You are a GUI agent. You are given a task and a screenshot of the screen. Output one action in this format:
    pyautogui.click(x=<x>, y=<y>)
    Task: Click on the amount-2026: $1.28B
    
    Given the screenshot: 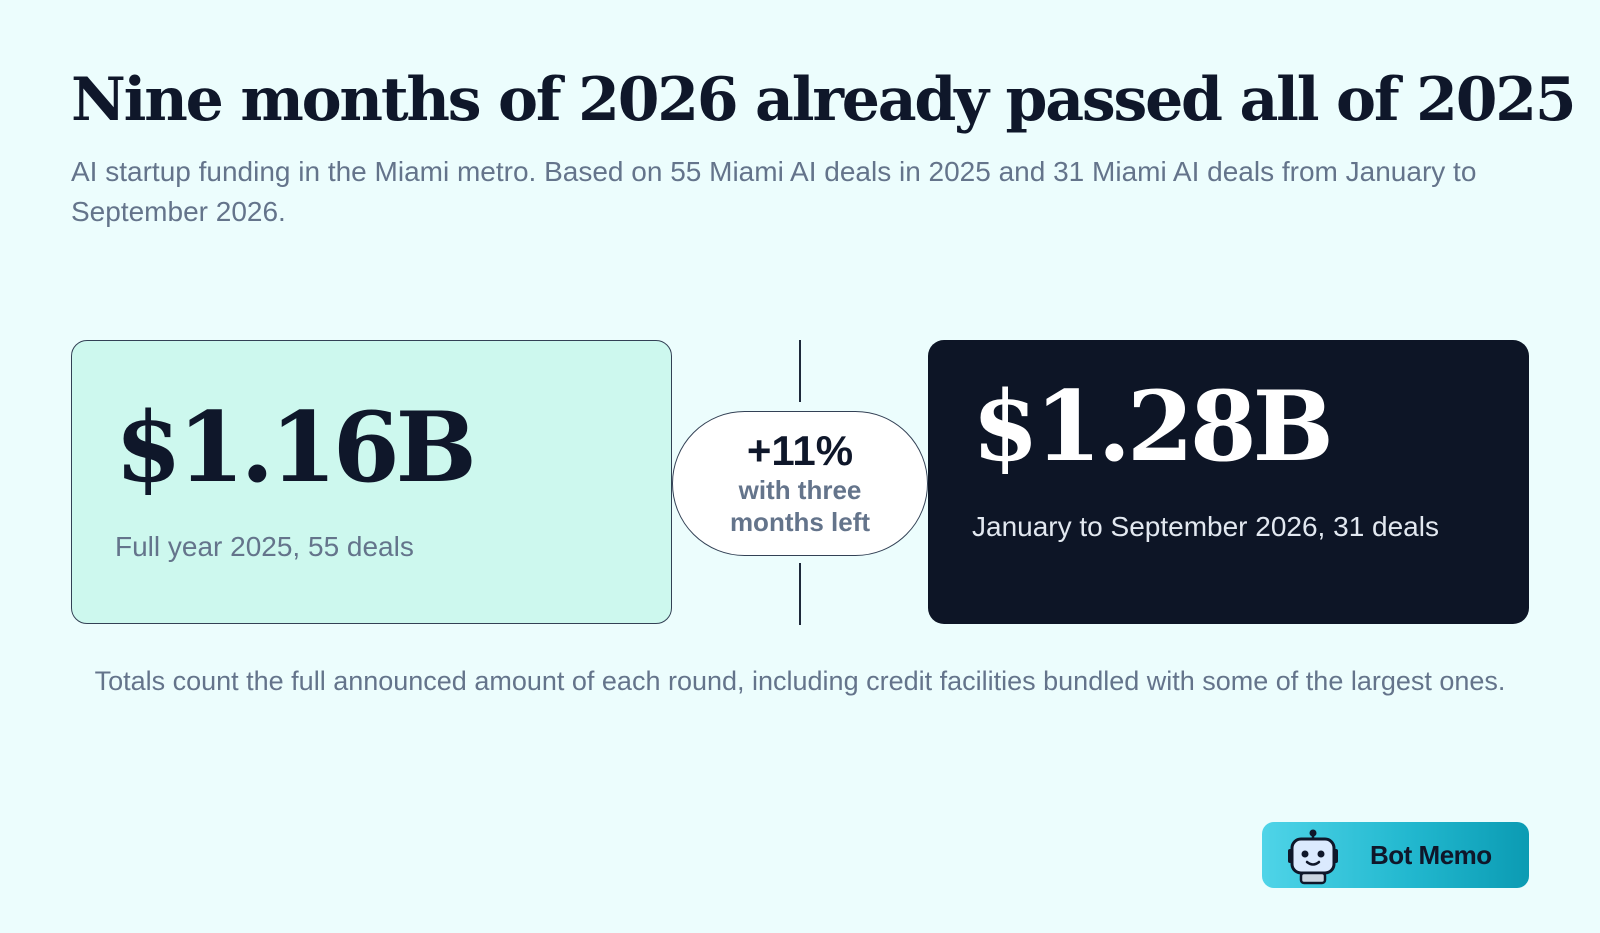 What is the action you would take?
    pyautogui.click(x=1153, y=426)
    